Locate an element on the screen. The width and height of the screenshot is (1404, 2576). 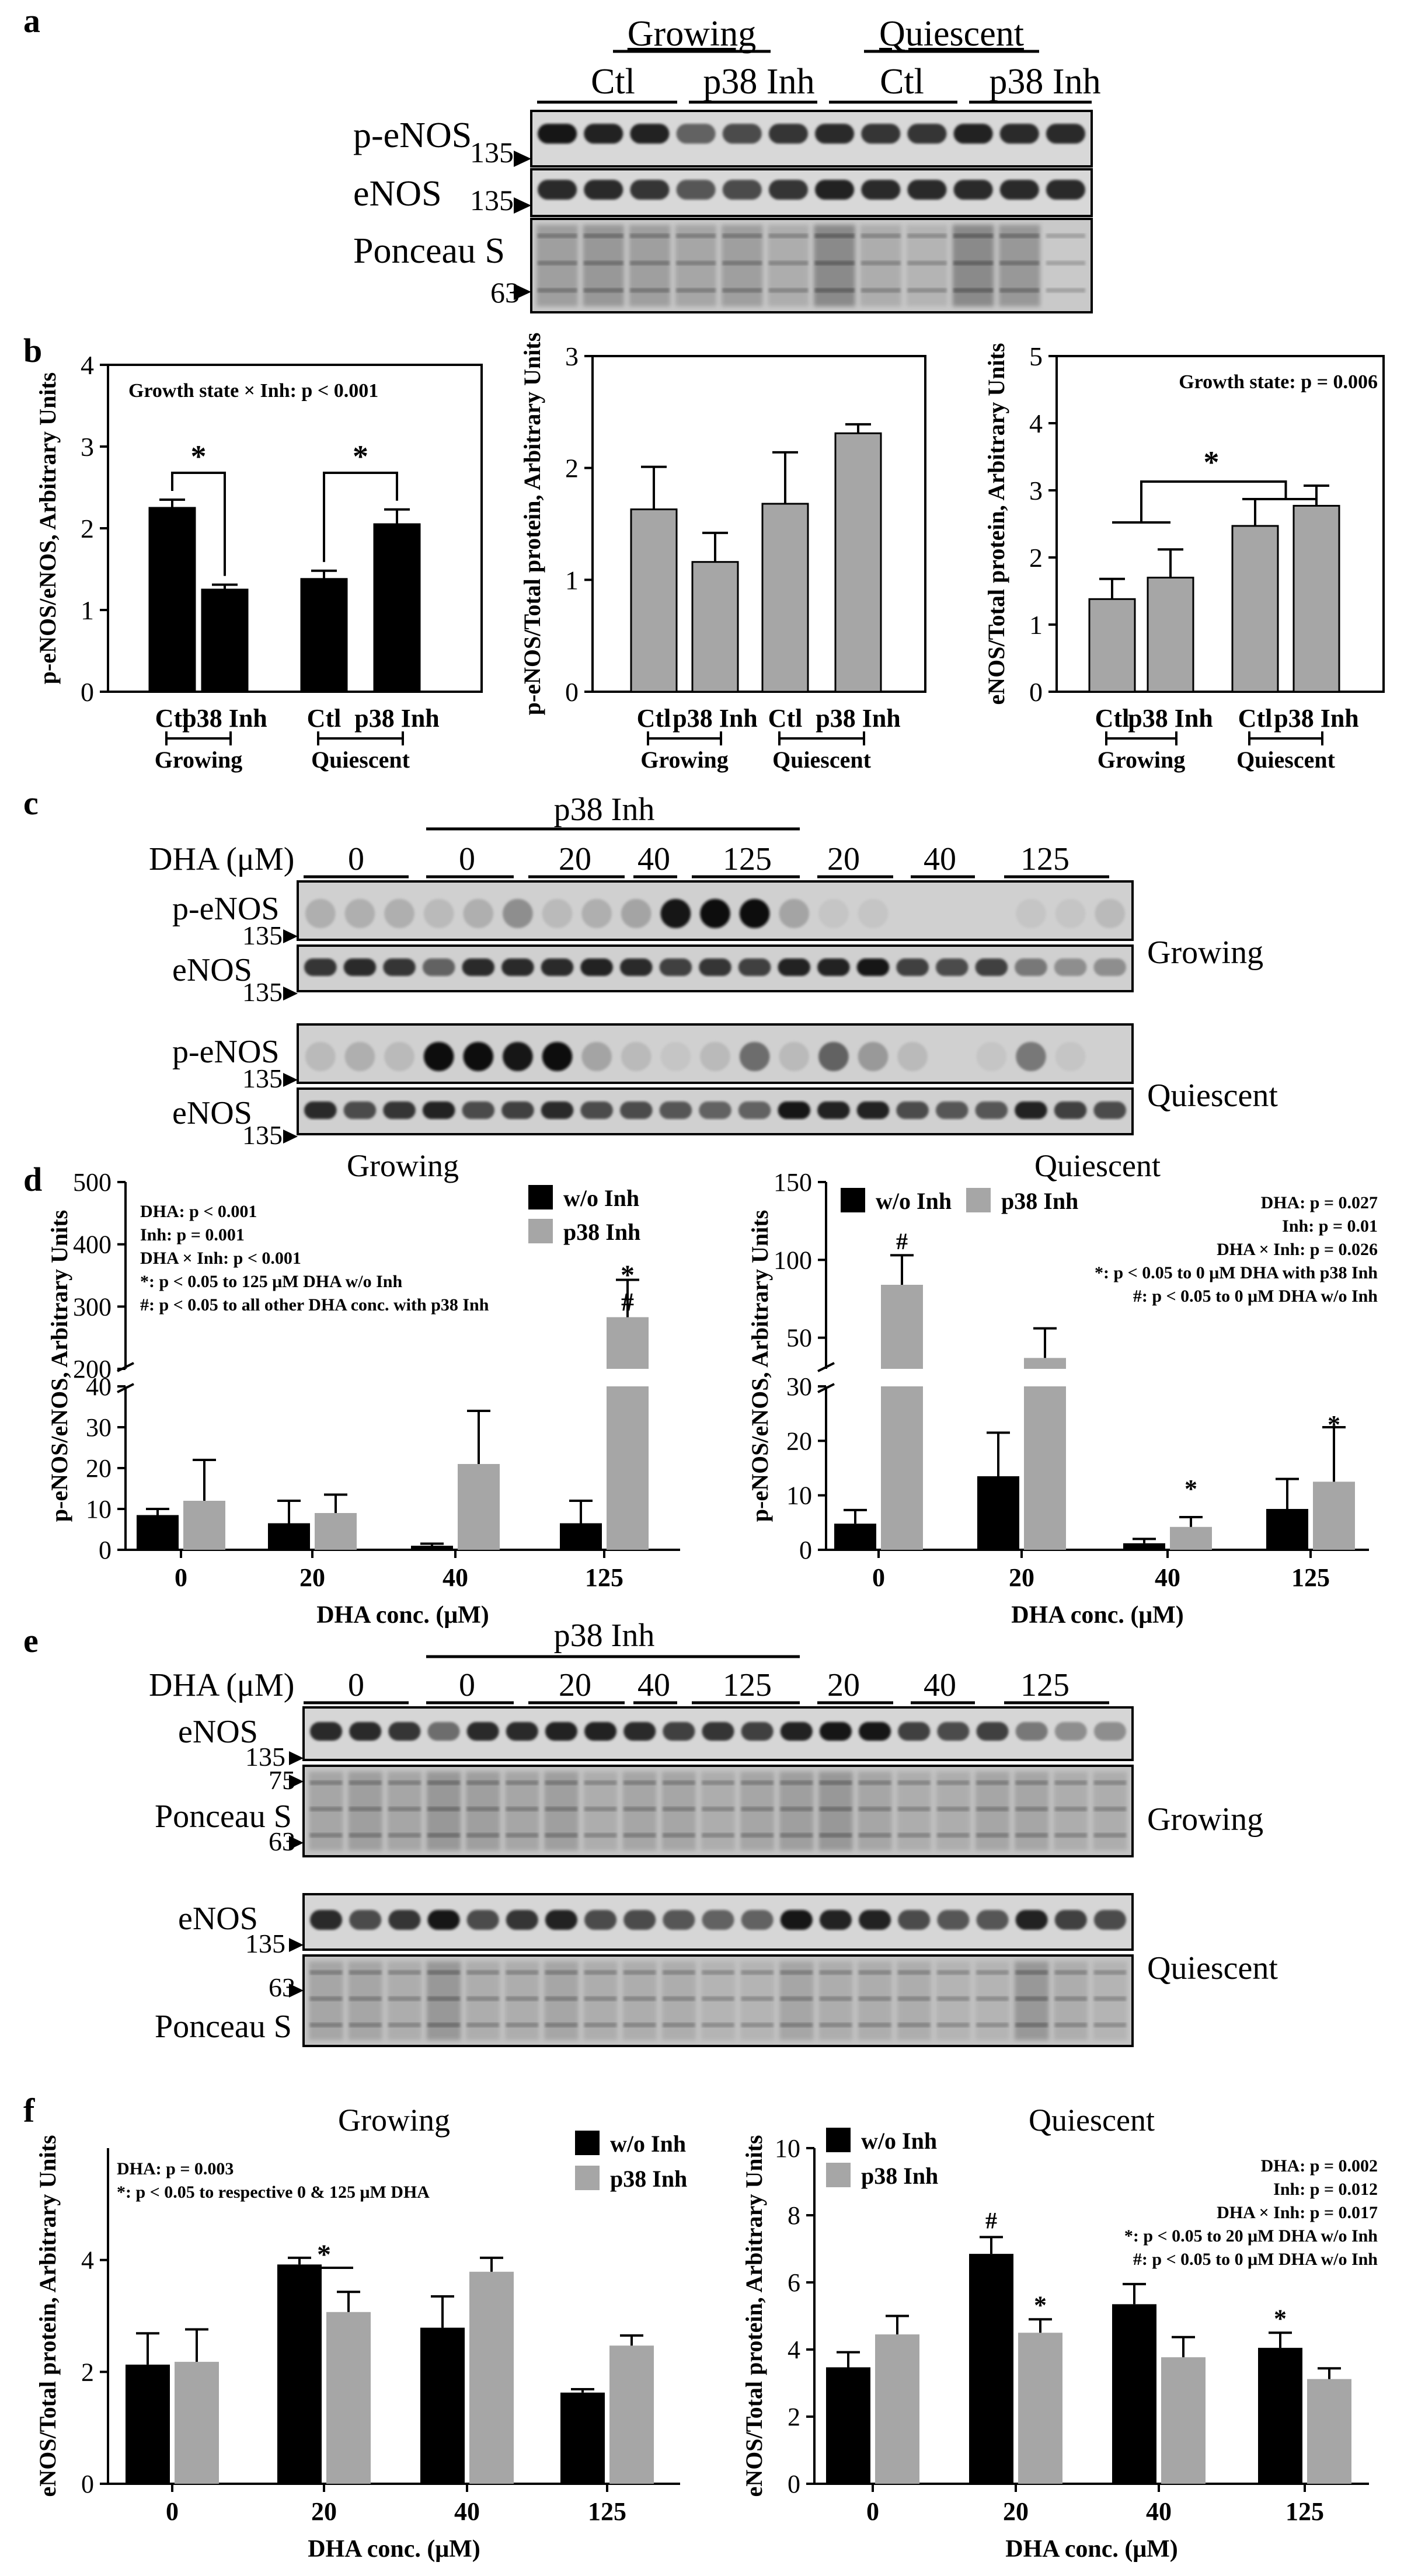
sig-bracket is located at coordinates (198, 524).